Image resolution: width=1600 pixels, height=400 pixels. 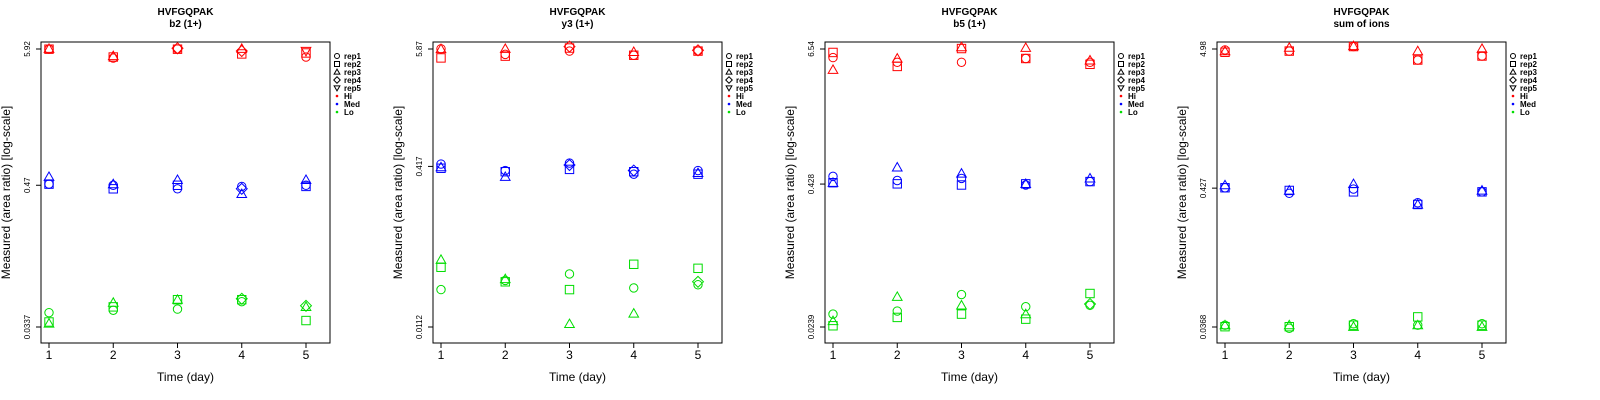 What do you see at coordinates (27, 49) in the screenshot?
I see `y-tick-label: 5.92` at bounding box center [27, 49].